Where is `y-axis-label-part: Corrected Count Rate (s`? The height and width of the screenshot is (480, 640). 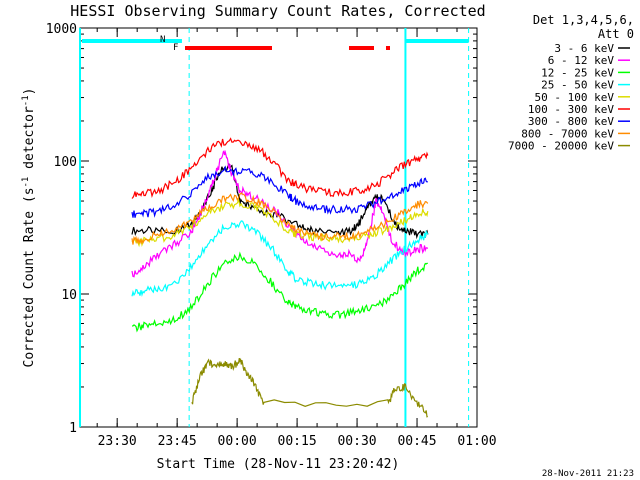
y-axis-label-part: Corrected Count Rate (s is located at coordinates (29, 277).